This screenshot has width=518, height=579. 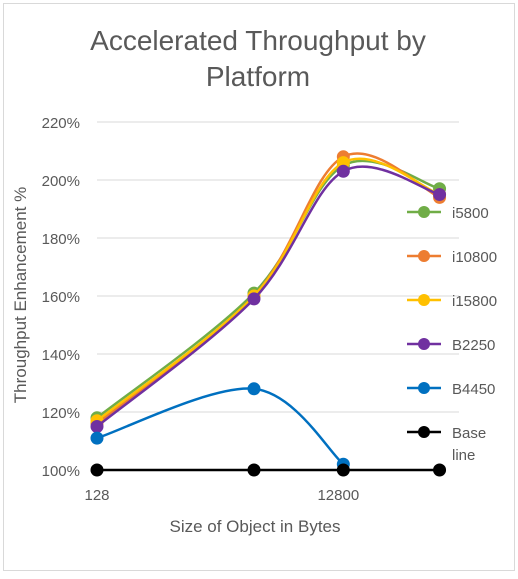 I want to click on legend-item: i10800, so click(x=452, y=257).